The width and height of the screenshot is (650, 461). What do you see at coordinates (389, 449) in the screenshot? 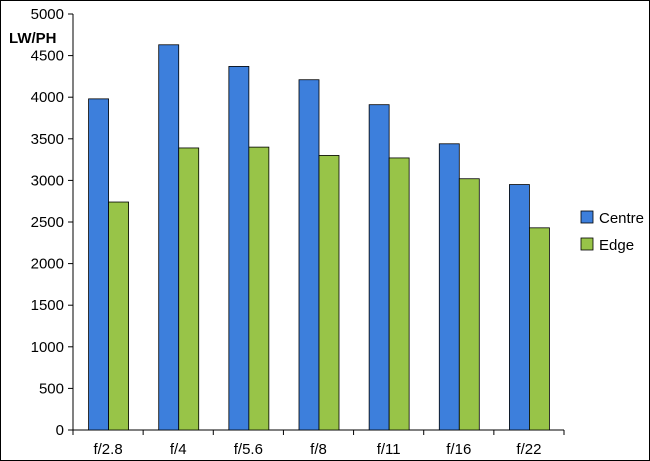
I see `x-tick-label: f/11` at bounding box center [389, 449].